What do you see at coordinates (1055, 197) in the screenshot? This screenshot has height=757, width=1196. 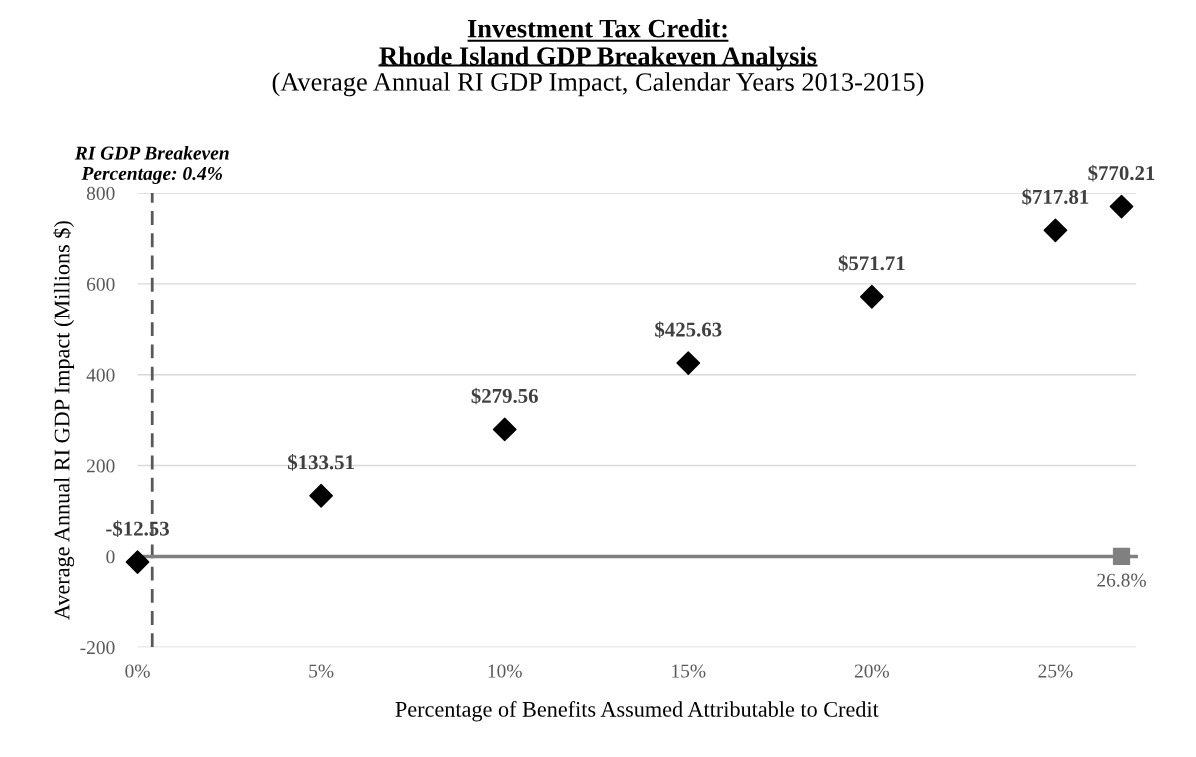 I see `data-label: $717.81` at bounding box center [1055, 197].